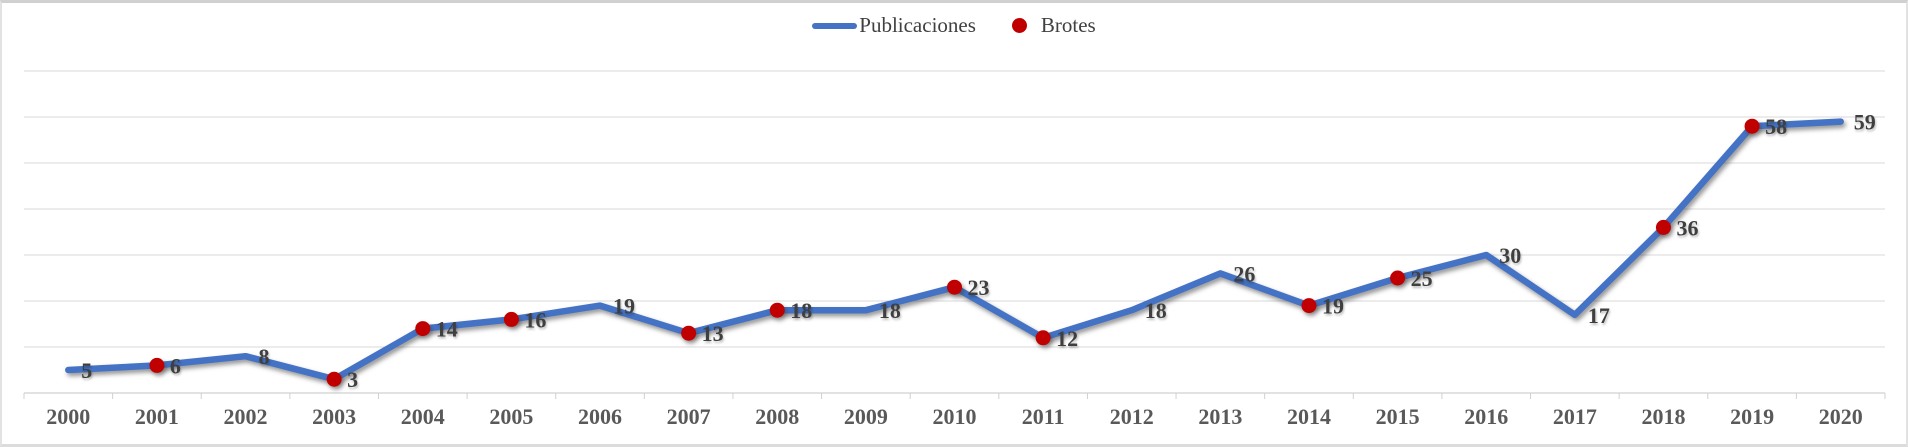  I want to click on data-label: 6, so click(175, 365).